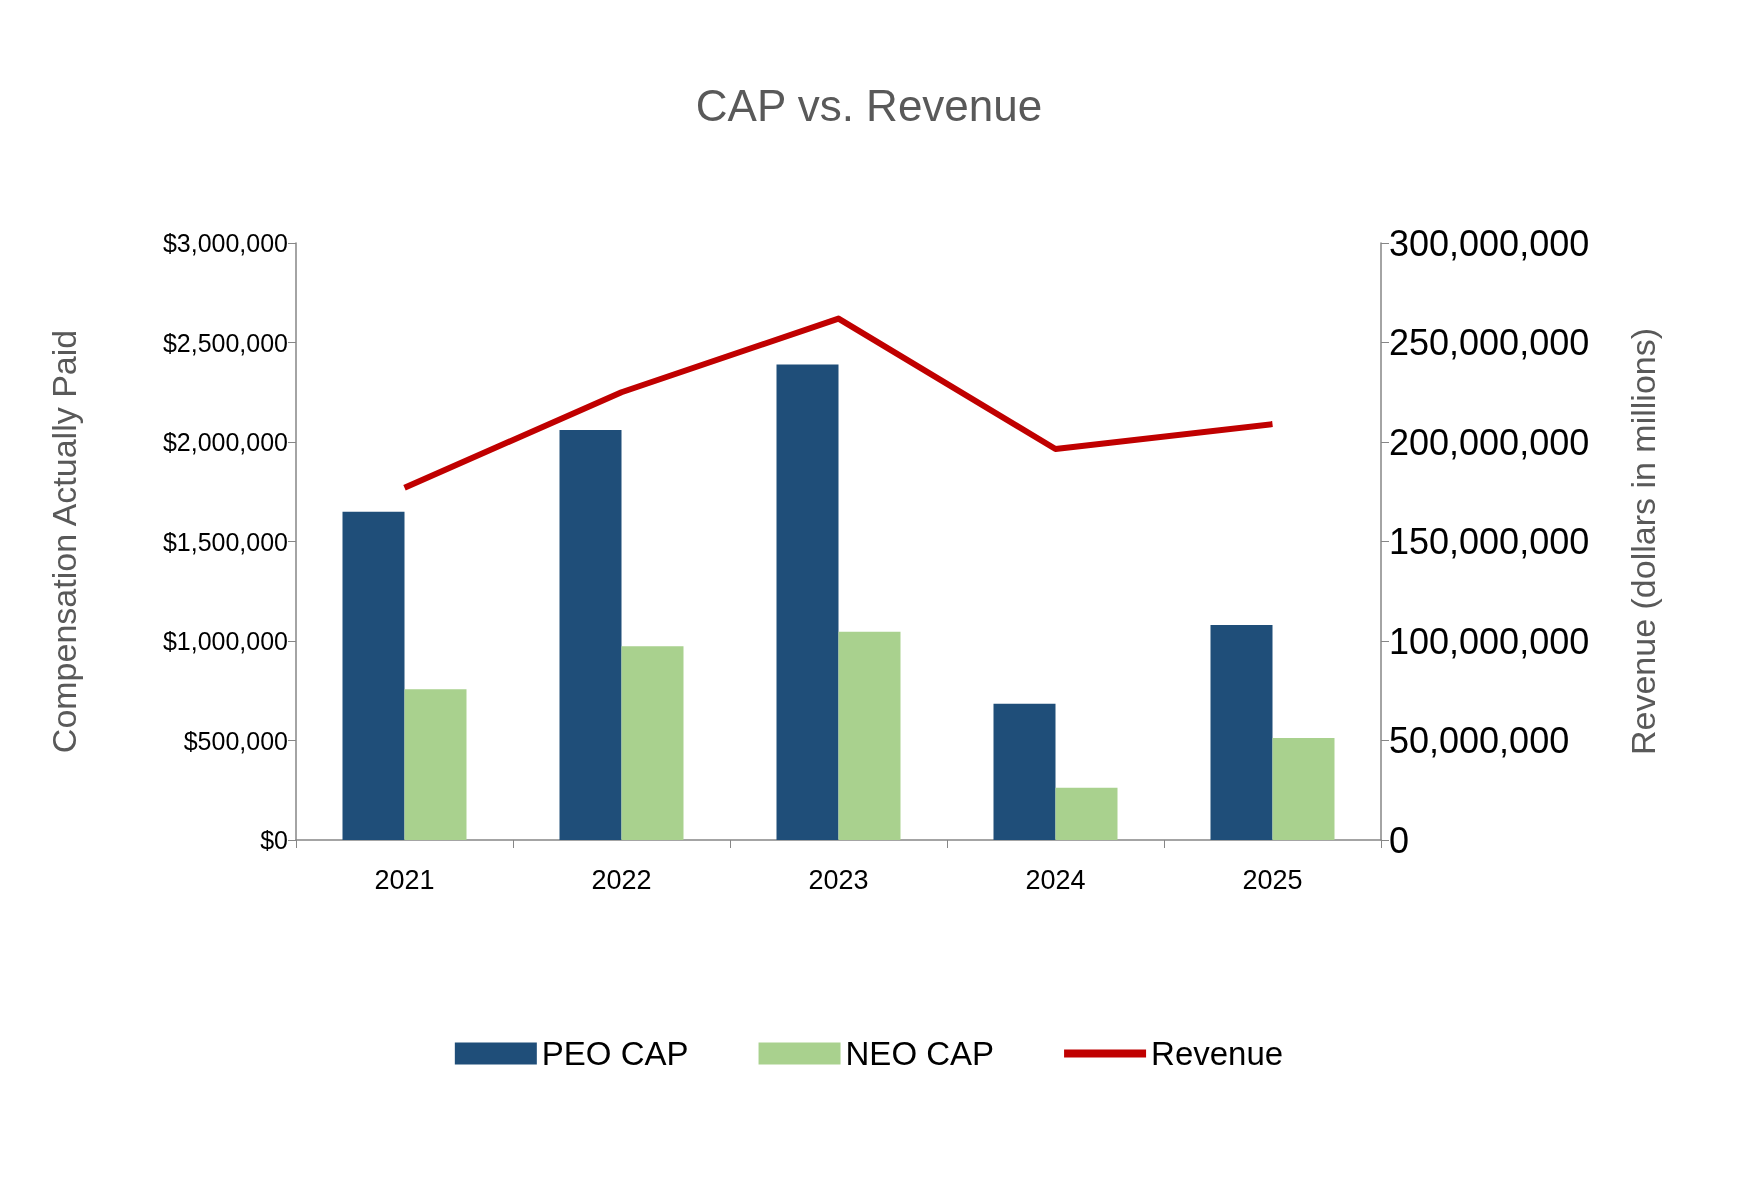  Describe the element at coordinates (404, 879) in the screenshot. I see `x-tick-label: 2021` at that location.